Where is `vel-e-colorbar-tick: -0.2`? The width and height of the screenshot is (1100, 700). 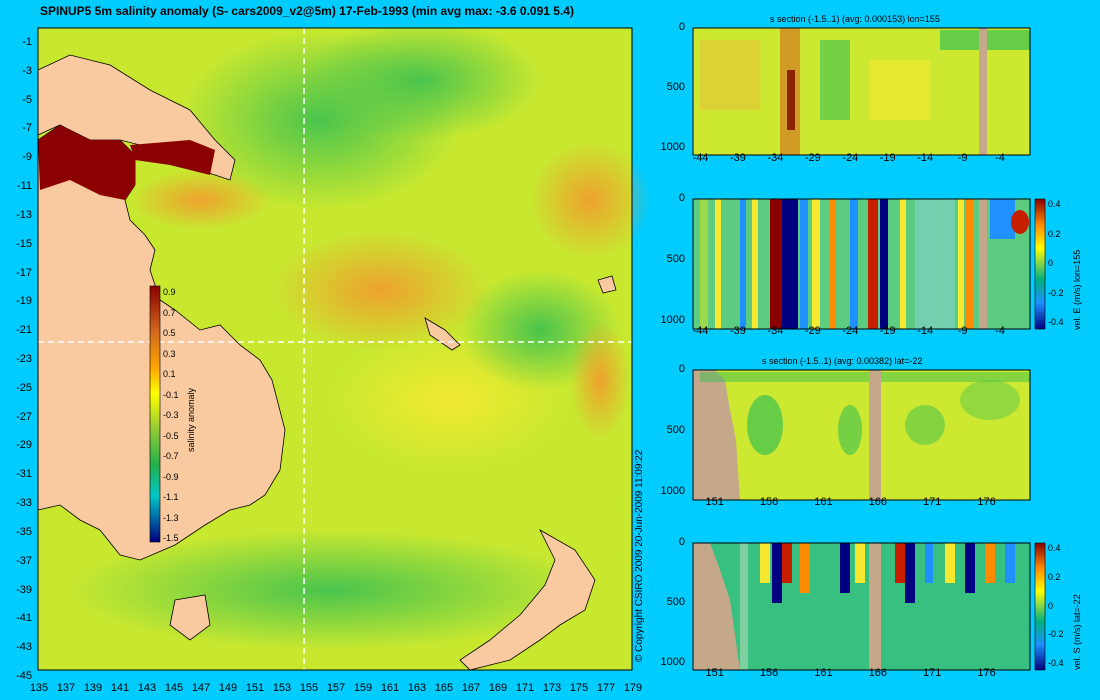 vel-e-colorbar-tick: -0.2 is located at coordinates (1056, 292).